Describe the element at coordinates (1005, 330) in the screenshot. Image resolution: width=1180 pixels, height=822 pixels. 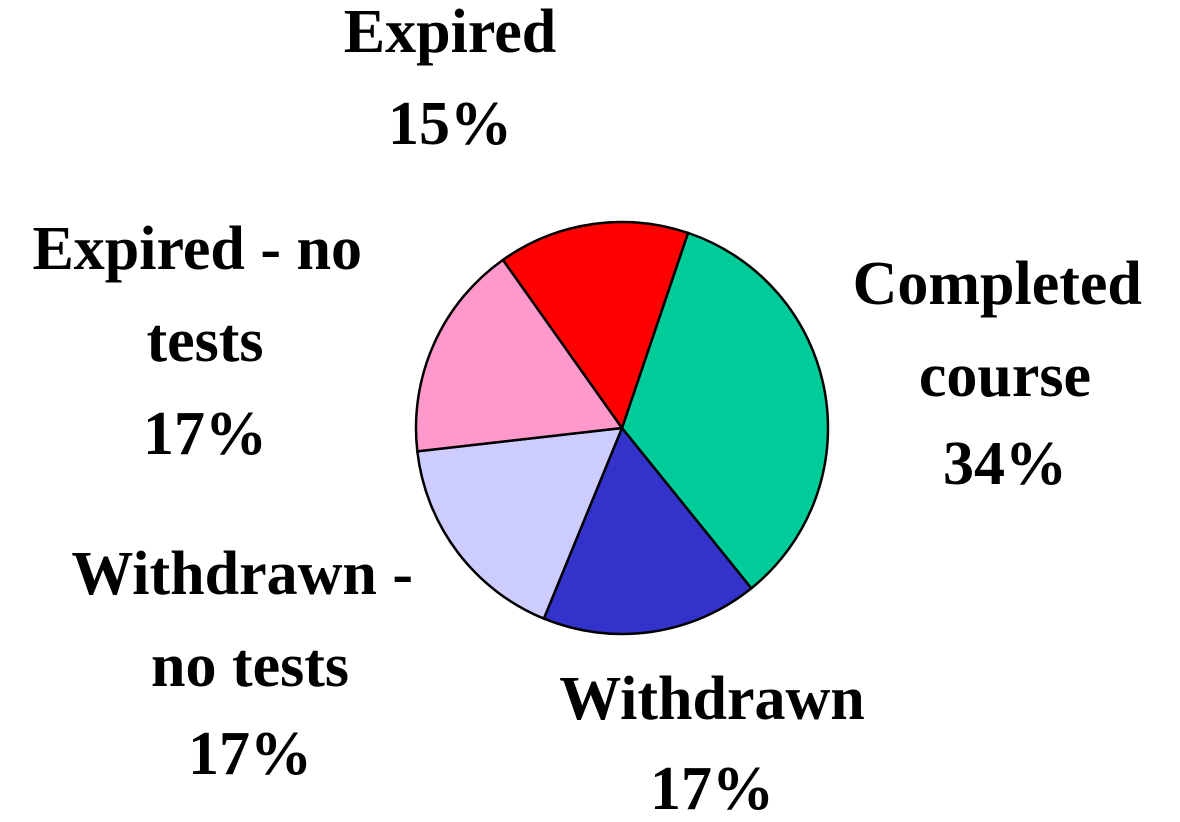
I see `slice-label: Completed course` at that location.